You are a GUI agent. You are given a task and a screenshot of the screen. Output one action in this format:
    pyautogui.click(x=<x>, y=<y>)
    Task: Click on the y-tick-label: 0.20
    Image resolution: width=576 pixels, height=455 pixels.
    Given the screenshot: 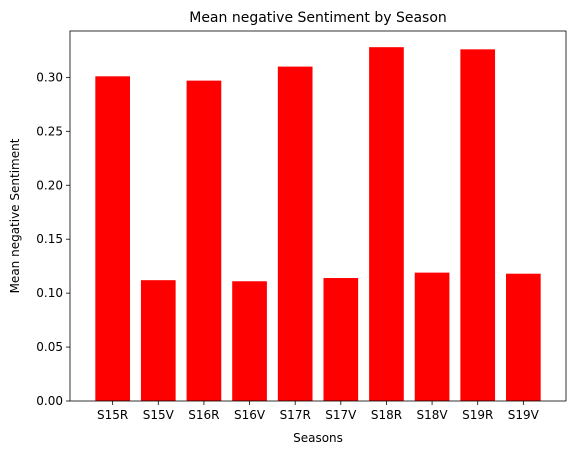 What is the action you would take?
    pyautogui.click(x=49, y=185)
    